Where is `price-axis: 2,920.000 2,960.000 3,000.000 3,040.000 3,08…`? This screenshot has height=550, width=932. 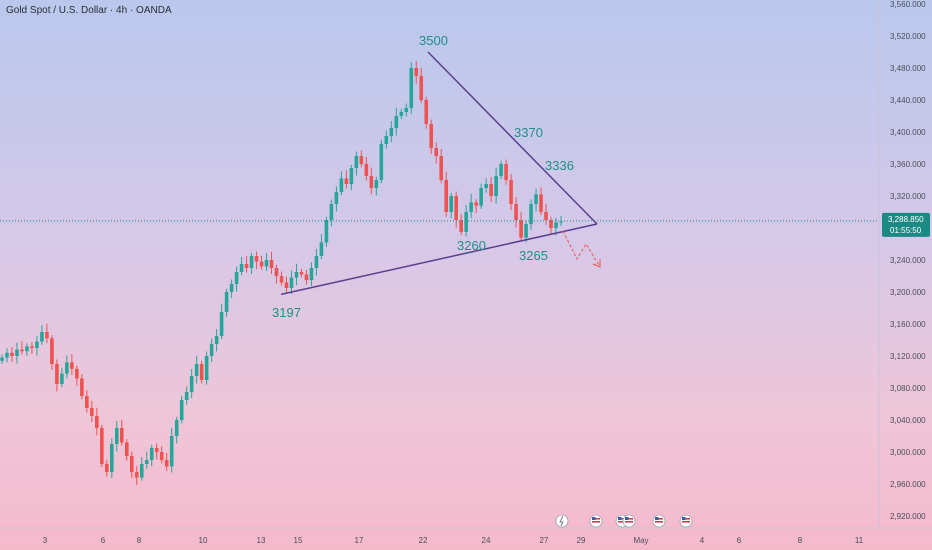 price-axis: 2,920.000 2,960.000 3,000.000 3,040.000 3,08… is located at coordinates (902, 264).